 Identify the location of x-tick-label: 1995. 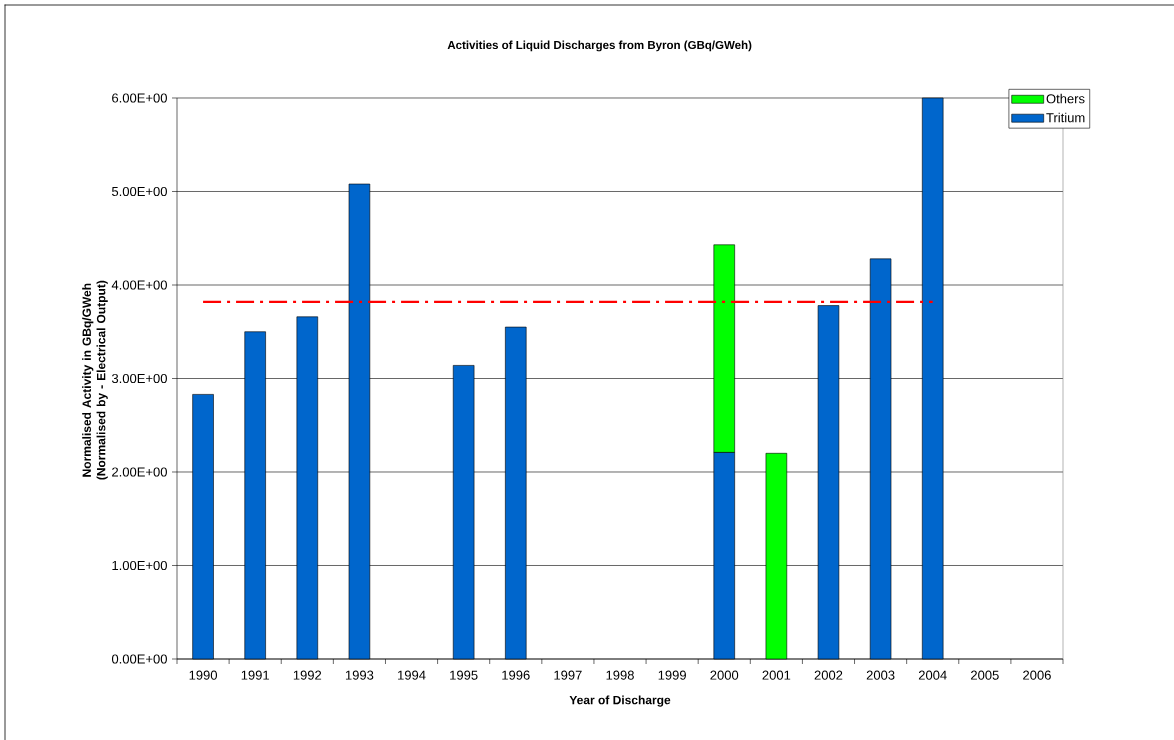
(464, 675).